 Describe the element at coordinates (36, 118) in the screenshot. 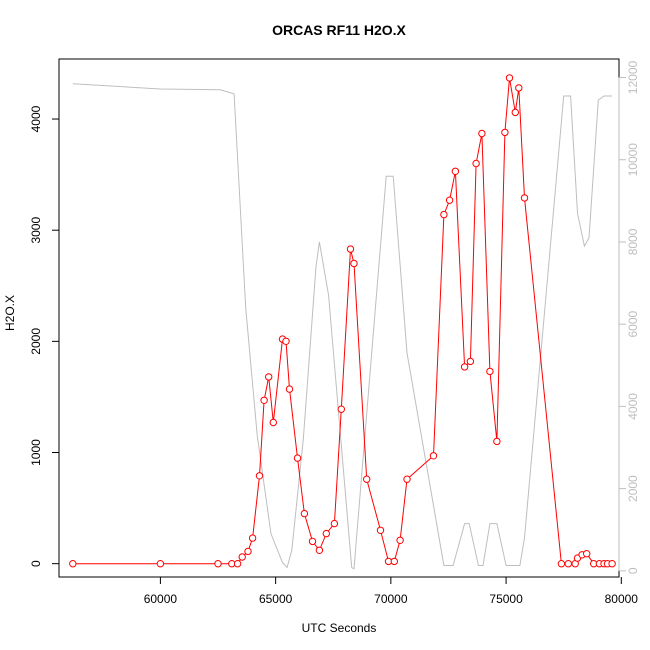

I see `y-tick-label: 4000` at that location.